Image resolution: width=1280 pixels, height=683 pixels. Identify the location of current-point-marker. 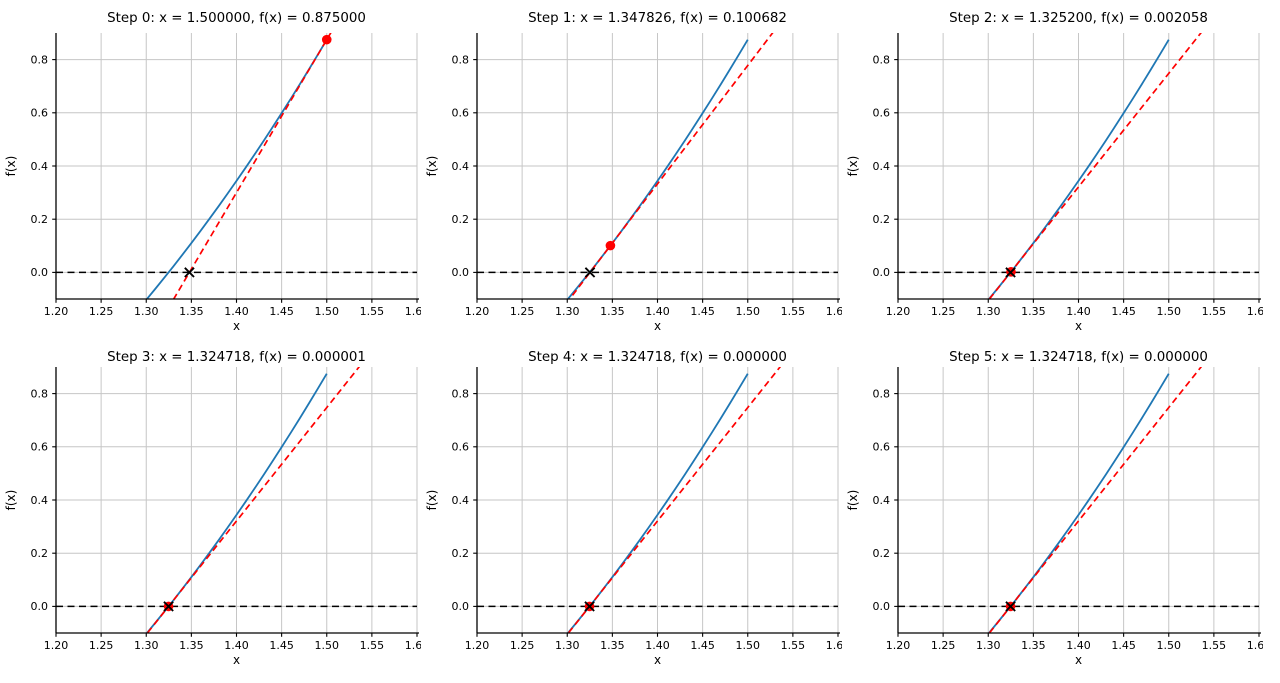
(326, 39).